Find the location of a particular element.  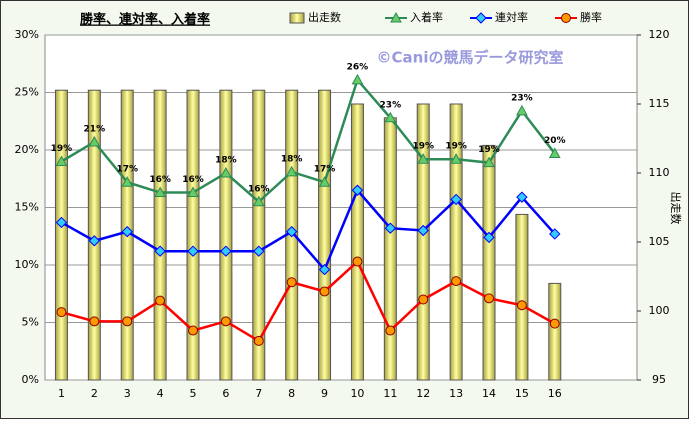

data-label: 23% is located at coordinates (391, 105).